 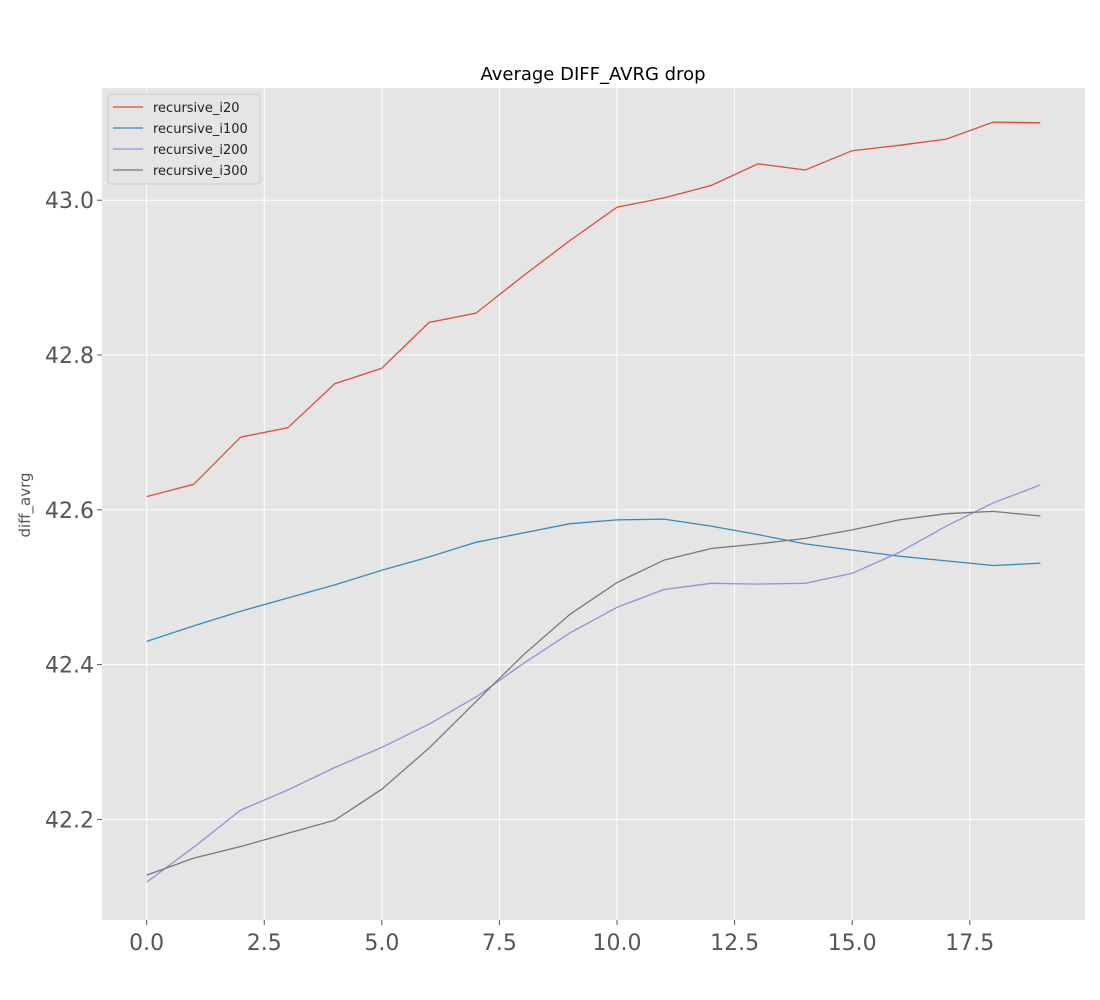 I want to click on legend-box, so click(x=184, y=139).